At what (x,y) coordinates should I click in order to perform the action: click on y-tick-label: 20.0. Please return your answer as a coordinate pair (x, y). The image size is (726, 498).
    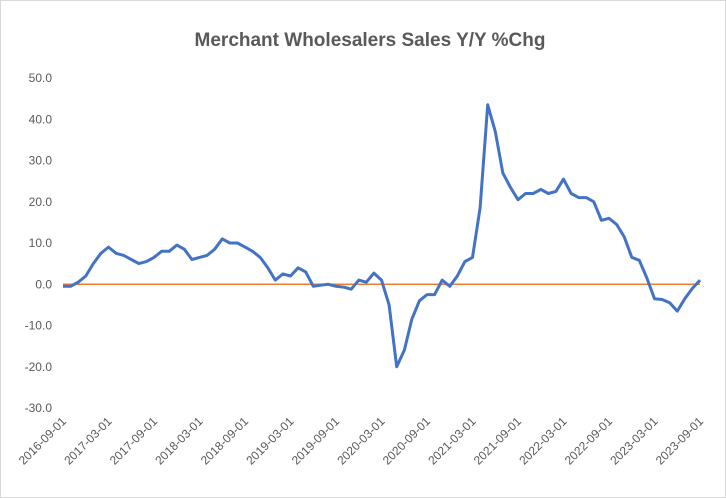
    Looking at the image, I should click on (41, 202).